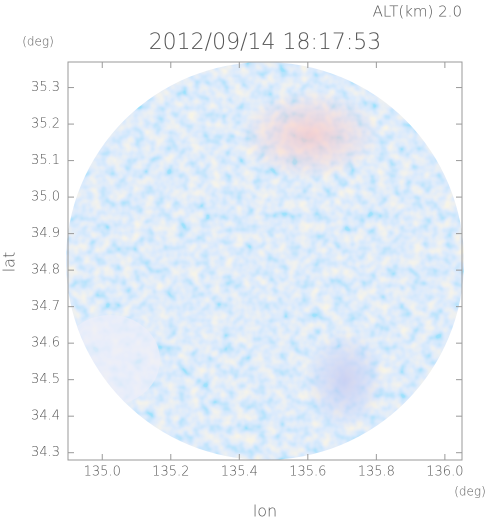  I want to click on x-tick-label: 135.0, so click(102, 472).